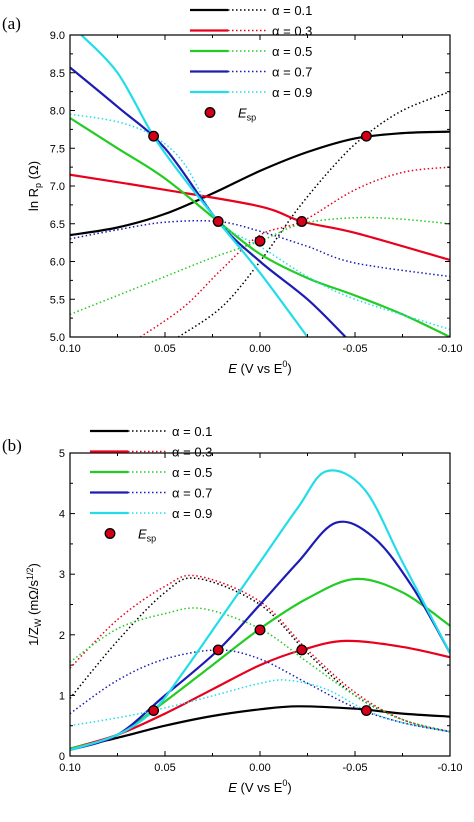 The image size is (474, 822). I want to click on y-axis-label-main: ln R, so click(33, 199).